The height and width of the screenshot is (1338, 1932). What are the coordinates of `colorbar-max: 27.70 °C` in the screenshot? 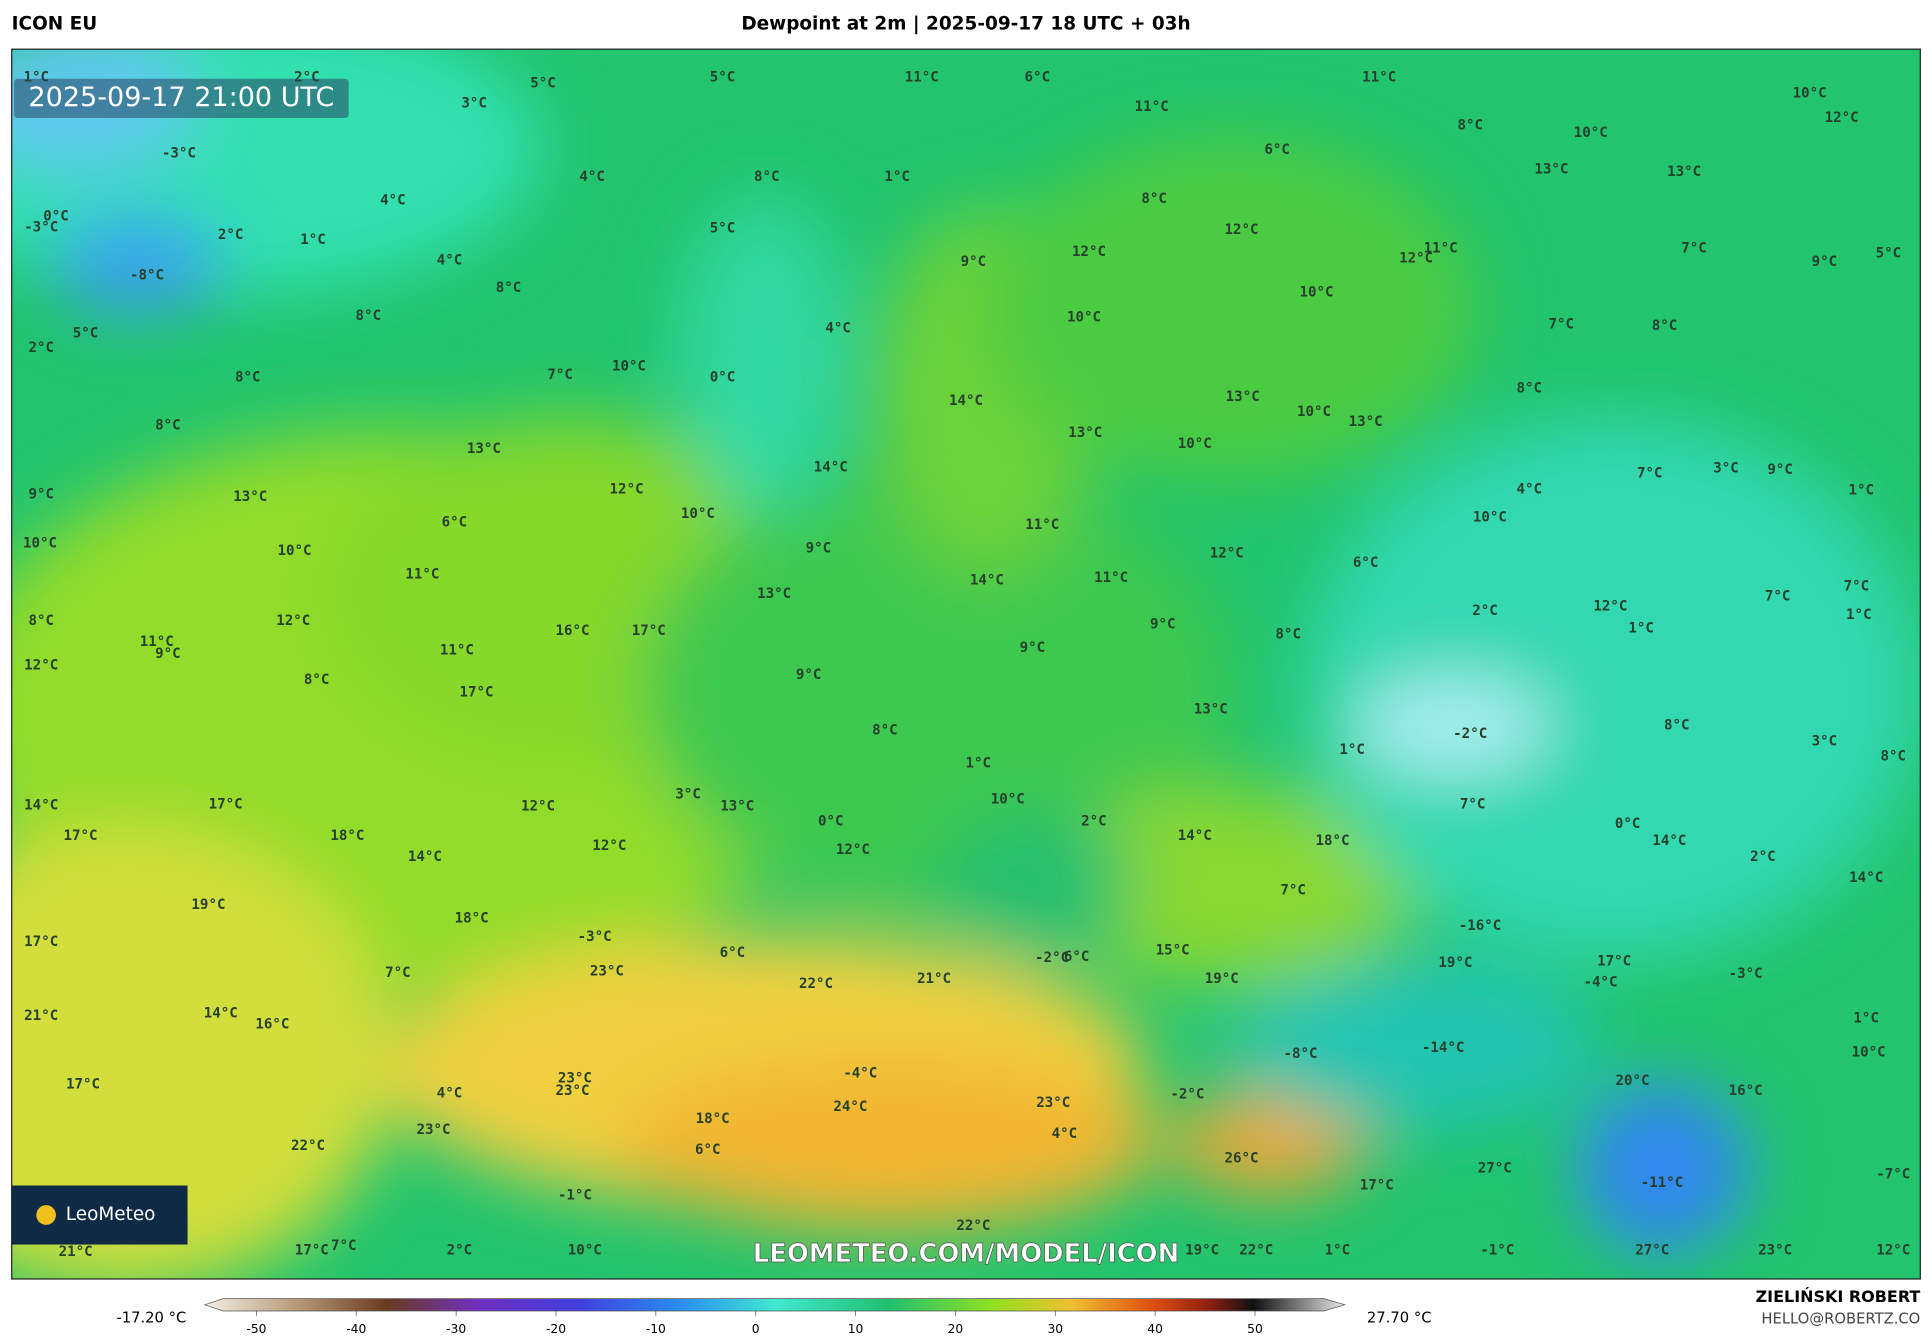 It's located at (1399, 1317).